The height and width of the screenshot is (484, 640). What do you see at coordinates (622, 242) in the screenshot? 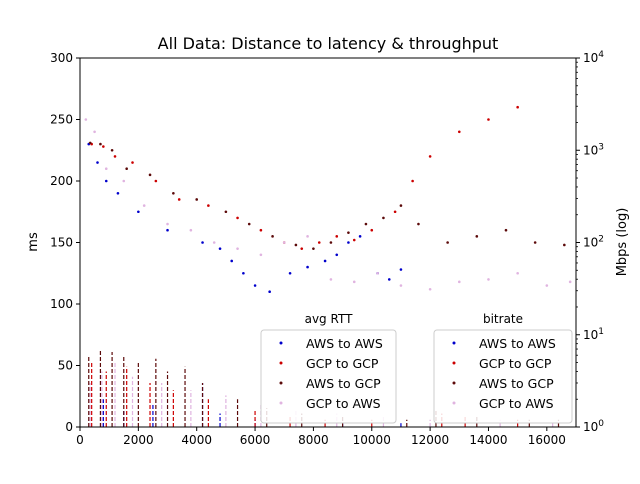
I see `y2-axis-label: Mbps (log)` at bounding box center [622, 242].